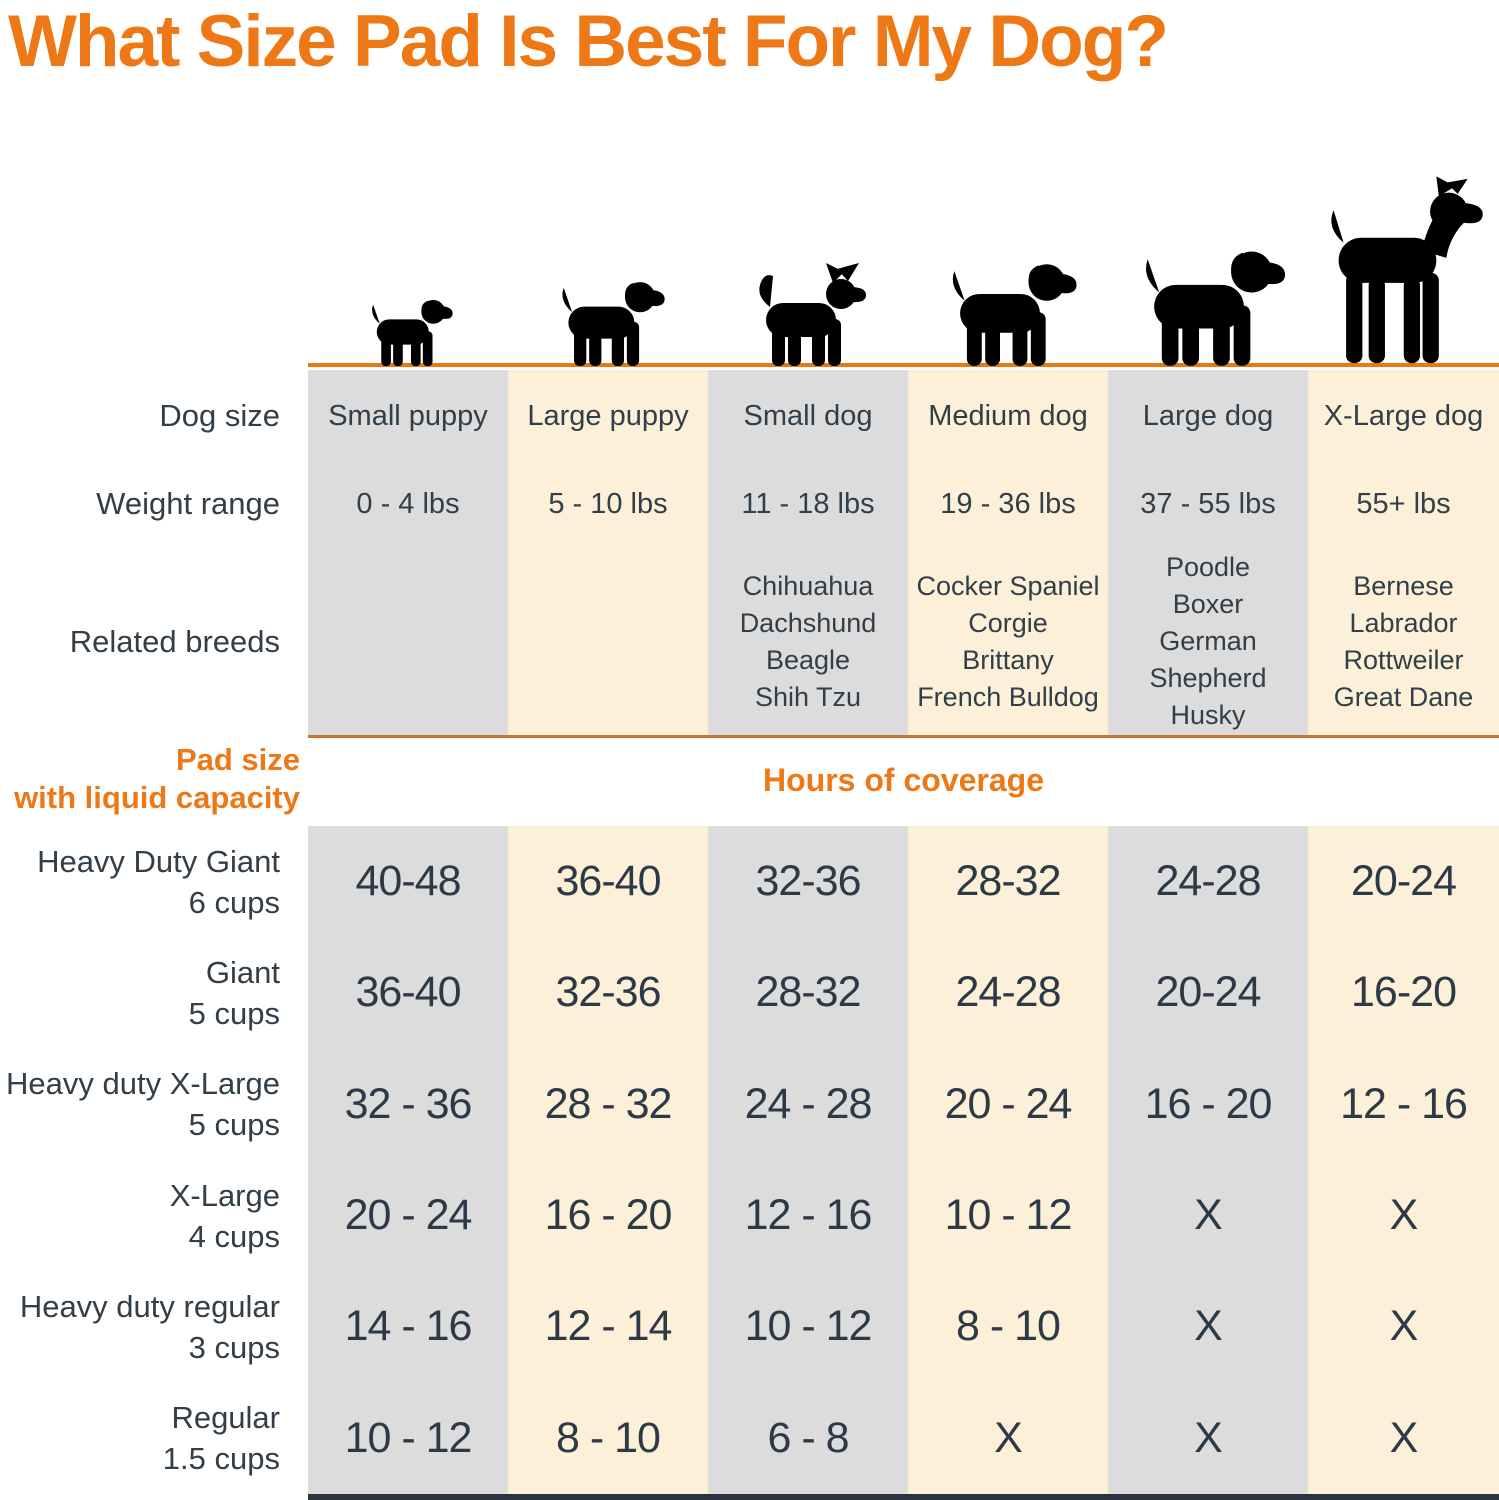  Describe the element at coordinates (234, 1236) in the screenshot. I see `pad-capacity: 4 cups` at that location.